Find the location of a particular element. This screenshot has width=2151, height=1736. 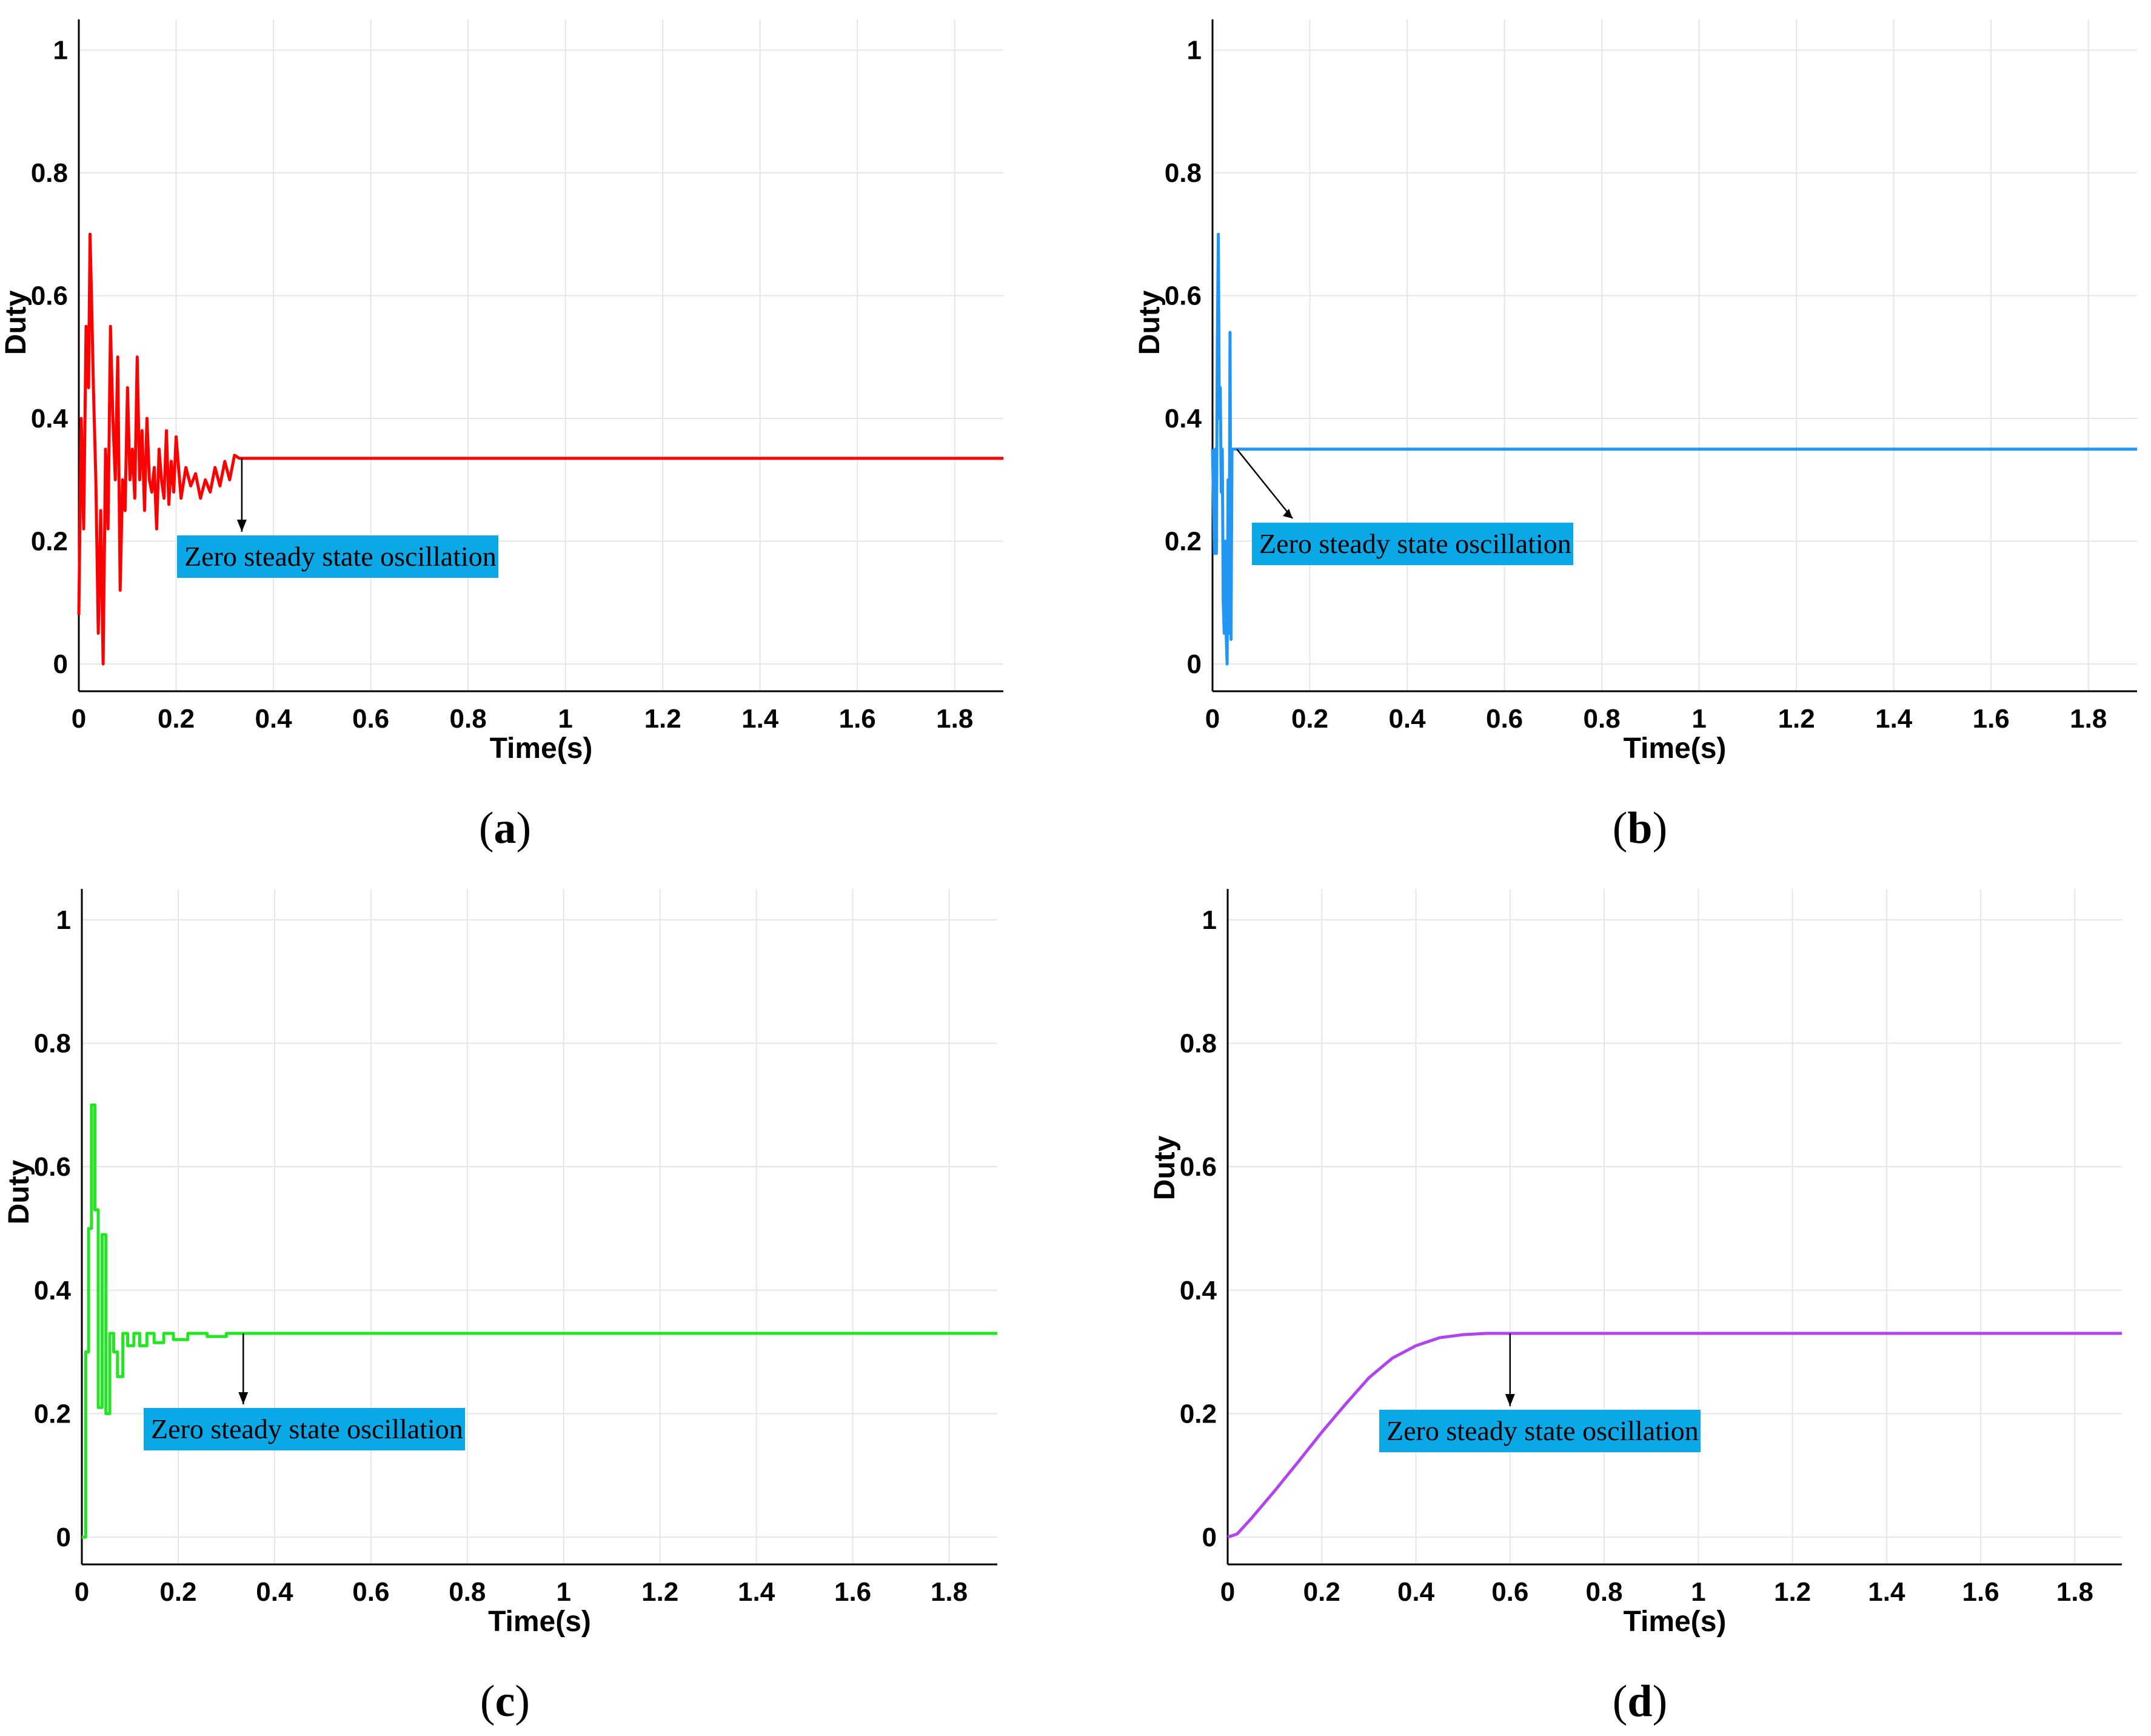

caption-letter: d is located at coordinates (1639, 1702).